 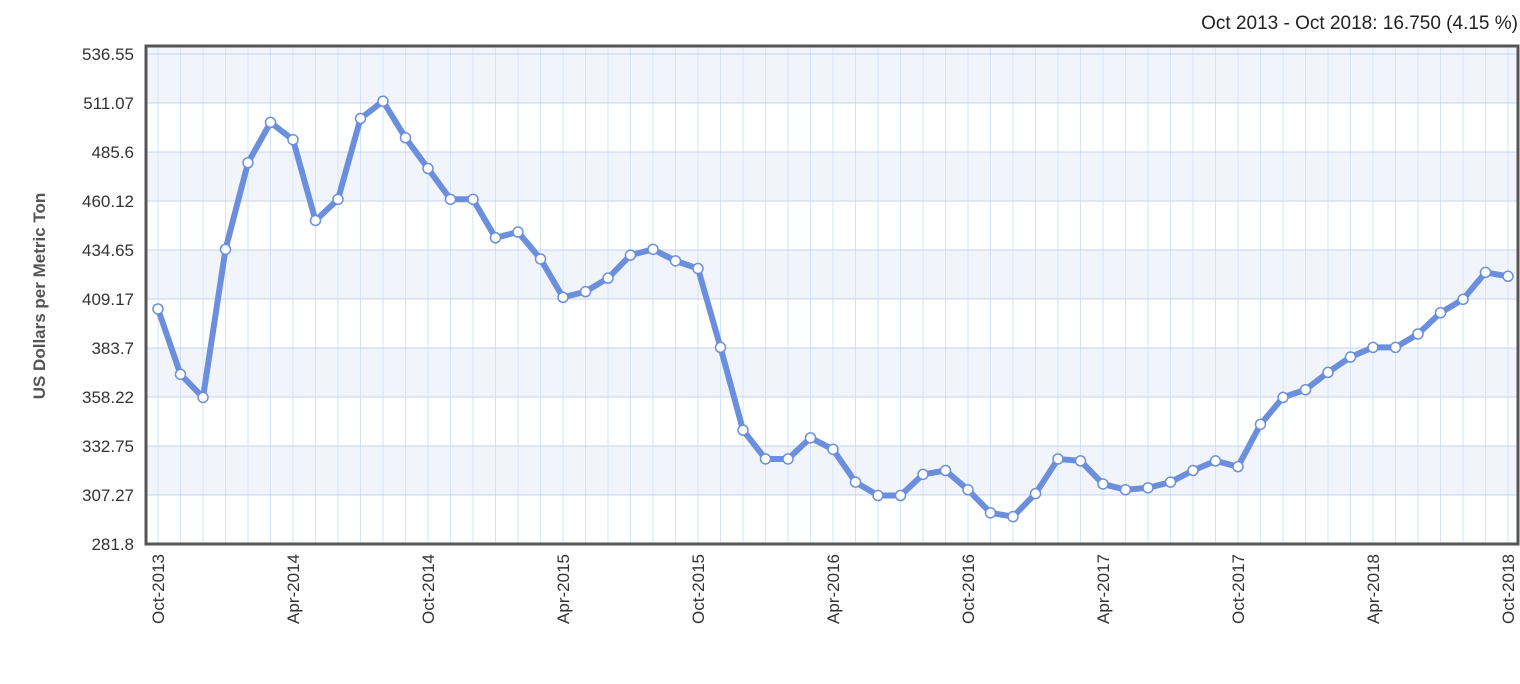 I want to click on y-tick-label: 307.27, so click(x=108, y=495).